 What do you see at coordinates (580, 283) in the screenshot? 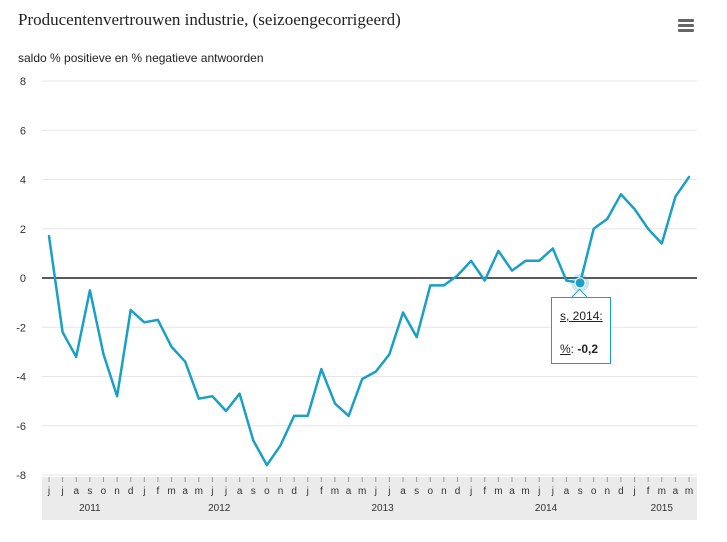
I see `highlight-point` at bounding box center [580, 283].